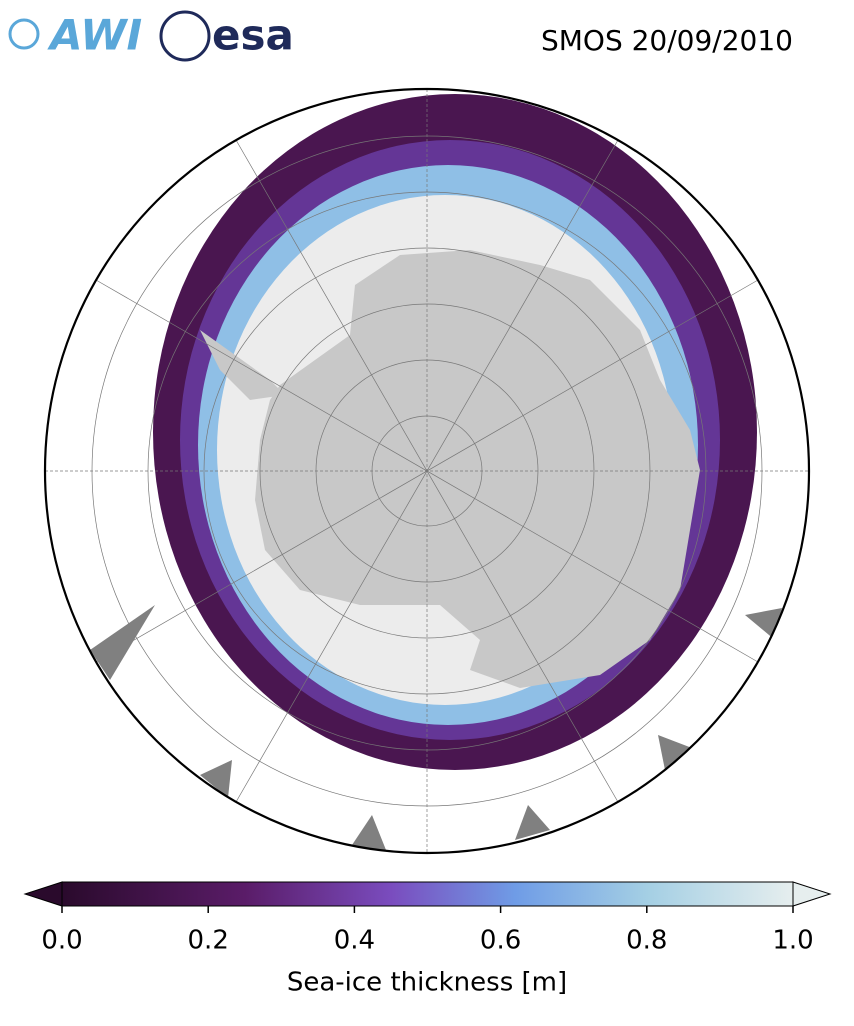 The image size is (854, 1026). I want to click on colorbar, so click(427, 894).